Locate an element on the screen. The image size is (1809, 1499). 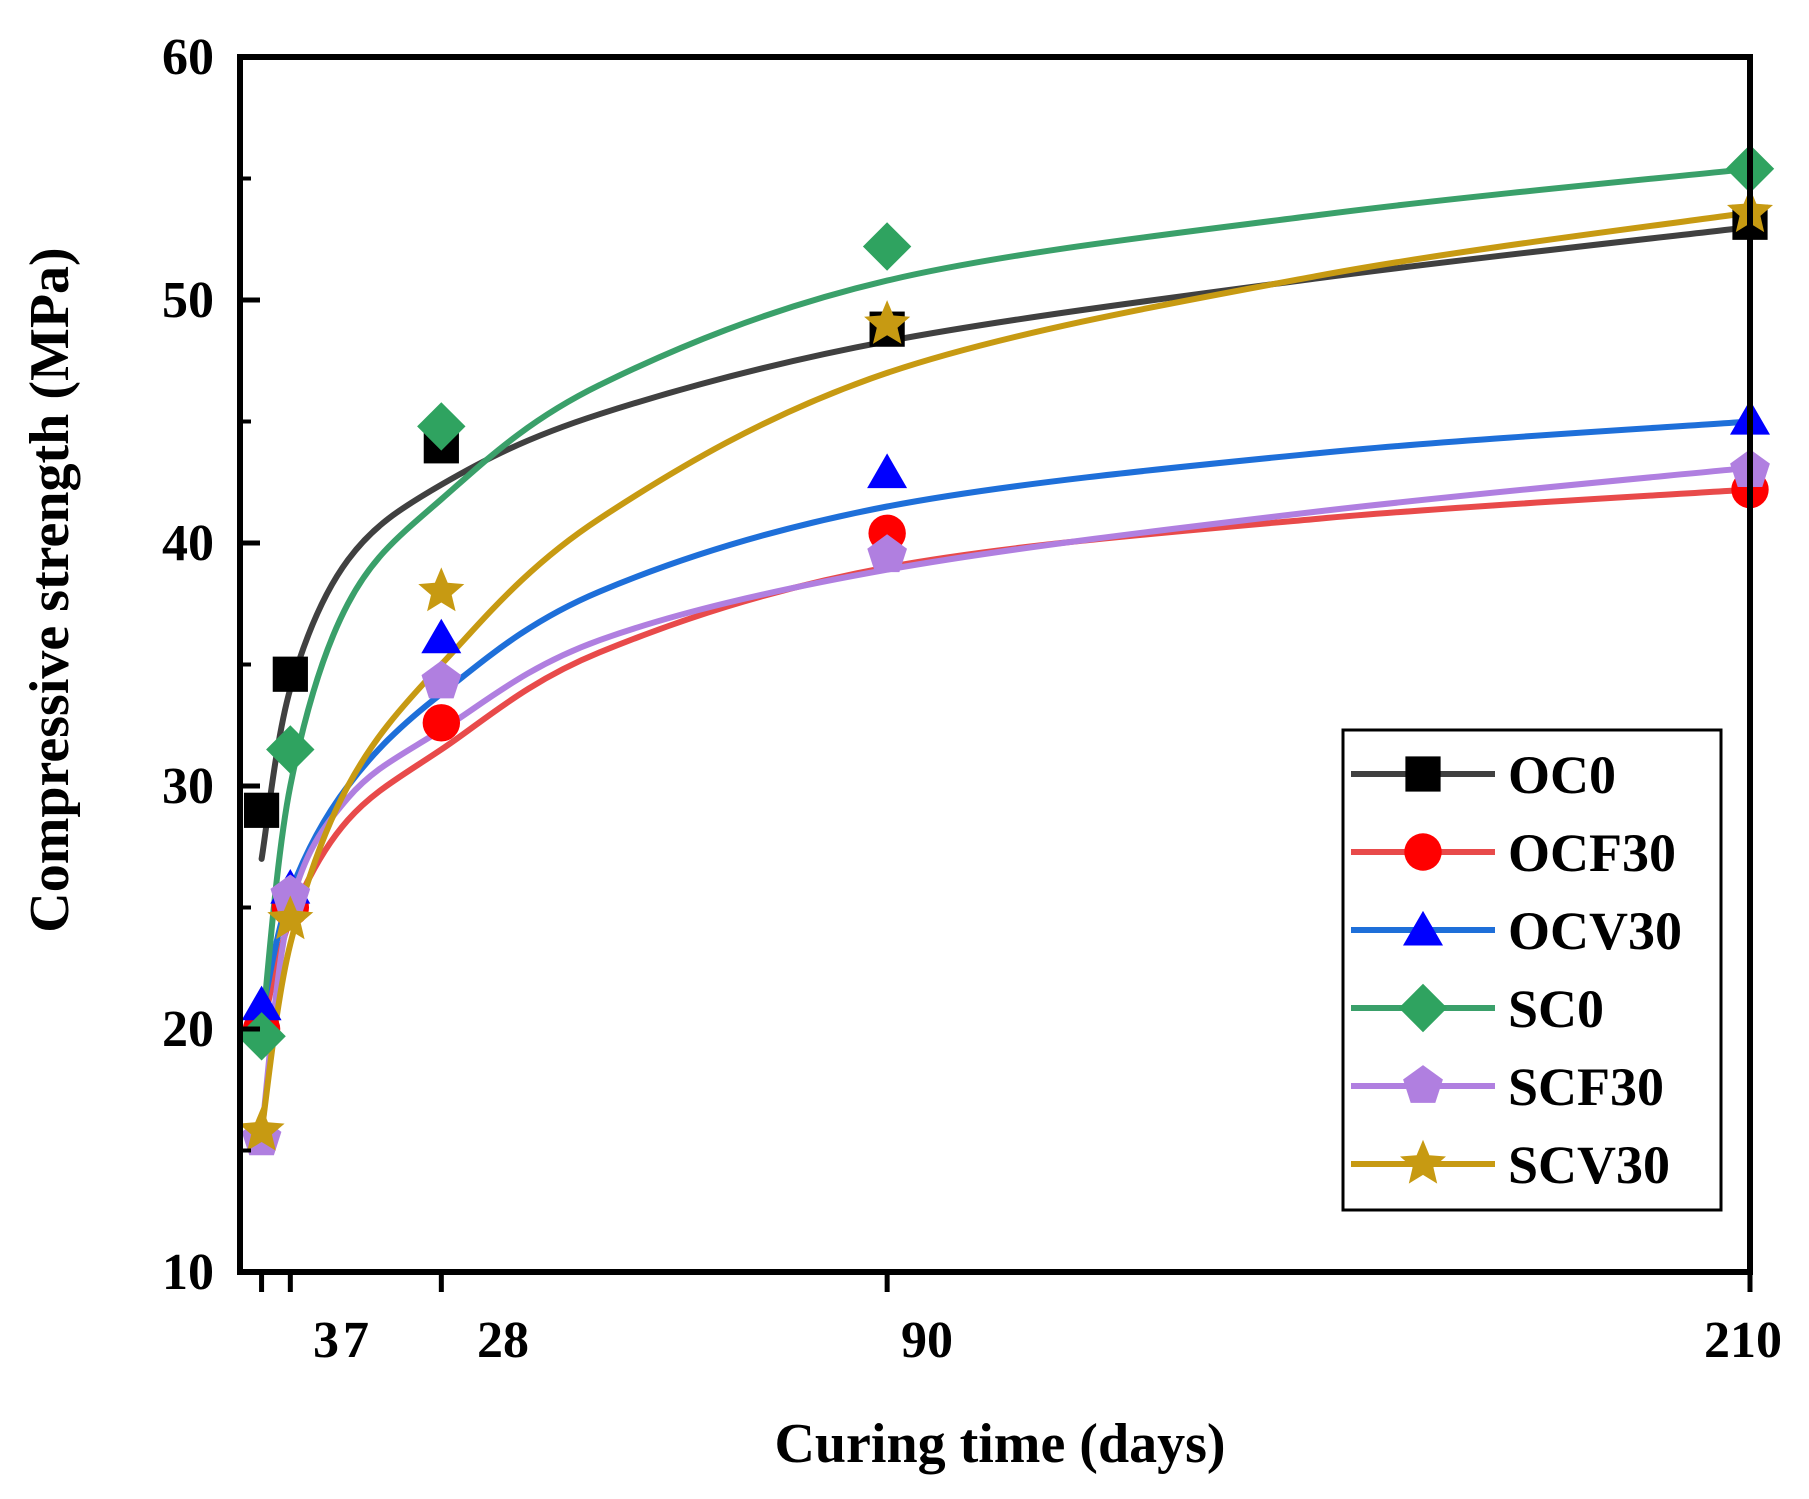
x-tick-label: 210 is located at coordinates (1743, 1340).